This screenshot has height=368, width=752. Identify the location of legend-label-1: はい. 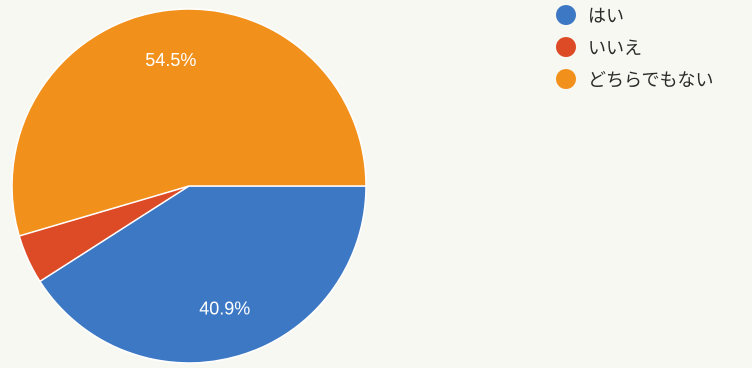
(606, 16).